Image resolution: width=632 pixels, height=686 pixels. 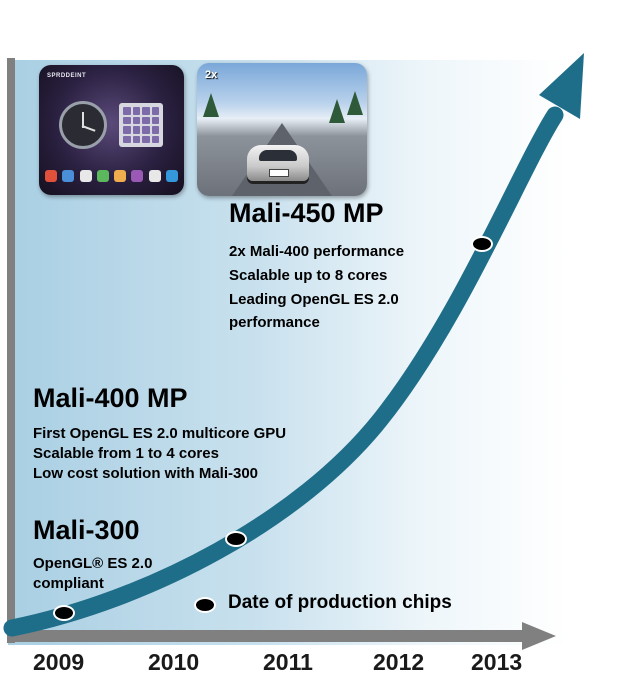 What do you see at coordinates (141, 125) in the screenshot?
I see `calendar-icon` at bounding box center [141, 125].